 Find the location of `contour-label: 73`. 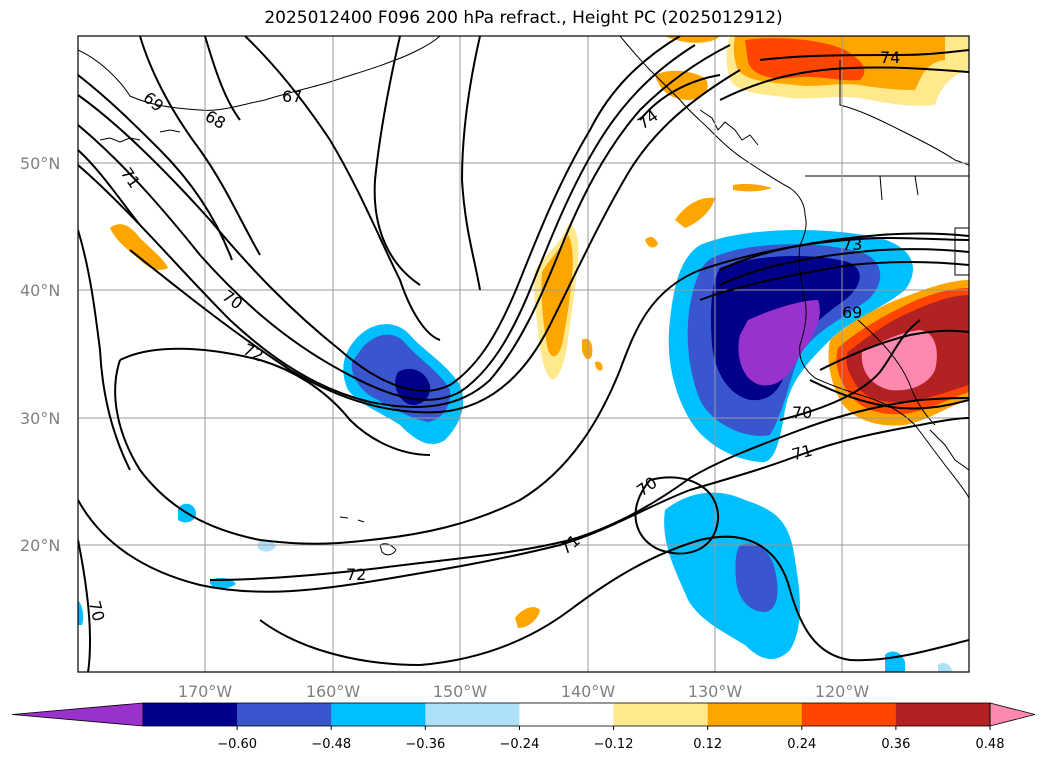

contour-label: 73 is located at coordinates (852, 244).